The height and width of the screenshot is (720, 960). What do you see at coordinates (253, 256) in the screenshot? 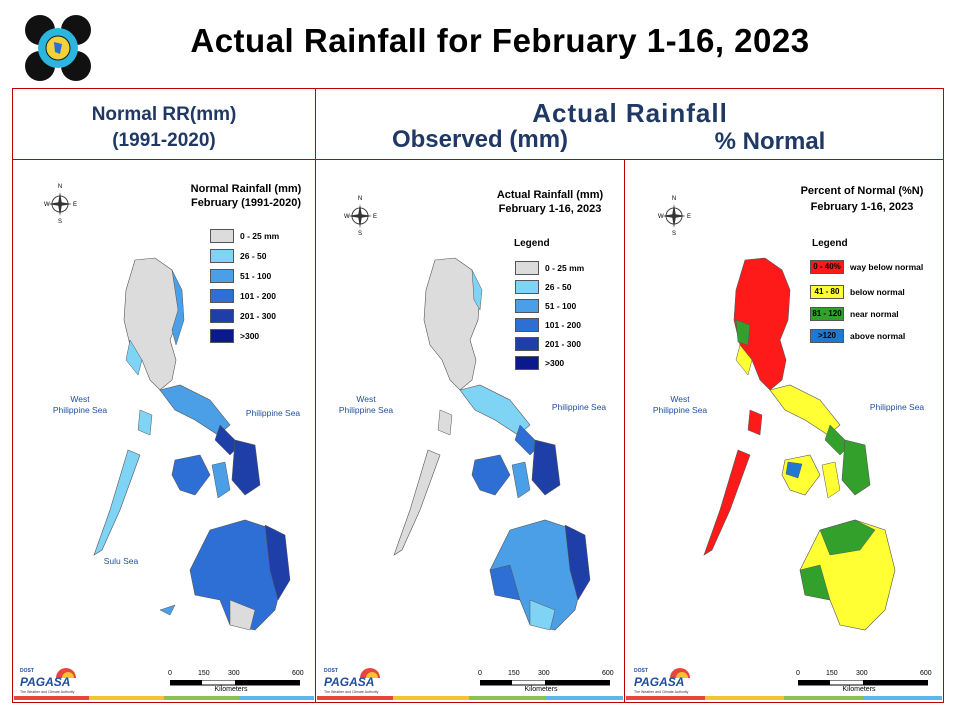
I see `legend-label: 26 - 50` at bounding box center [253, 256].